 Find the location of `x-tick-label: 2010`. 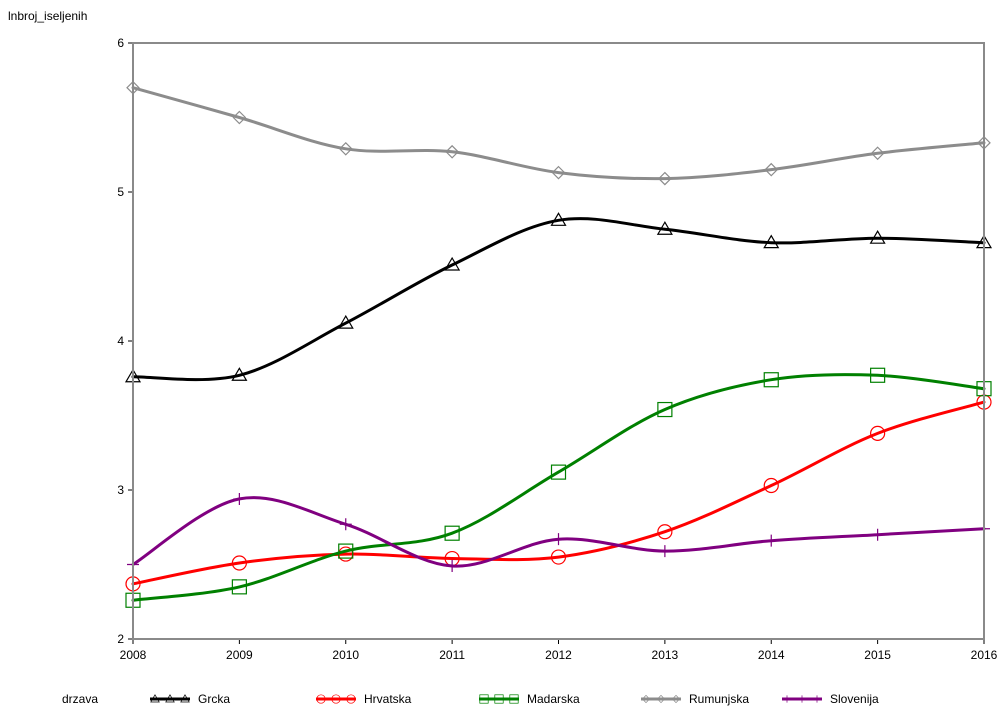

x-tick-label: 2010 is located at coordinates (345, 655).